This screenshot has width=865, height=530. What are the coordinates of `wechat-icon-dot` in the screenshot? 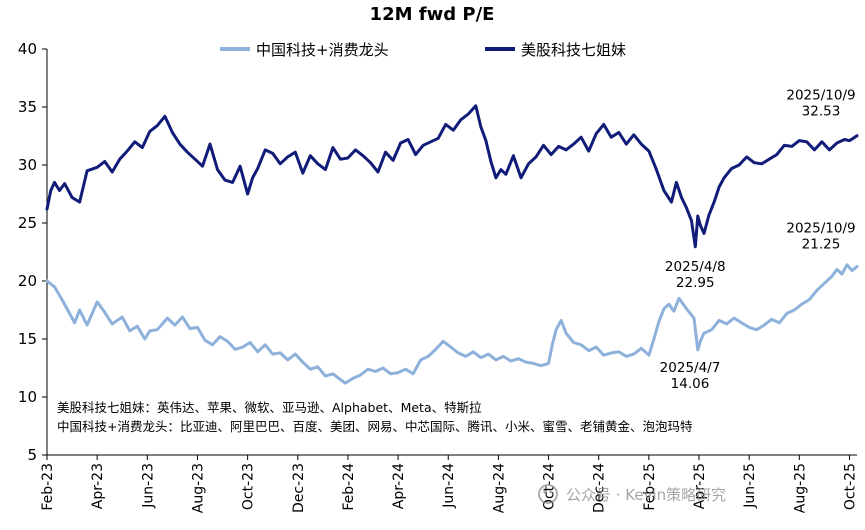 It's located at (545, 492).